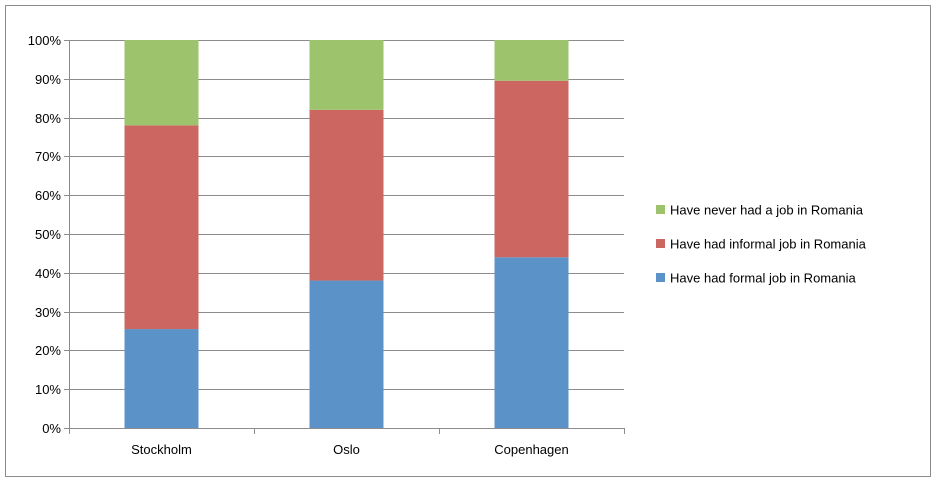 This screenshot has width=938, height=483. What do you see at coordinates (48, 389) in the screenshot?
I see `y-tick-label: 10%` at bounding box center [48, 389].